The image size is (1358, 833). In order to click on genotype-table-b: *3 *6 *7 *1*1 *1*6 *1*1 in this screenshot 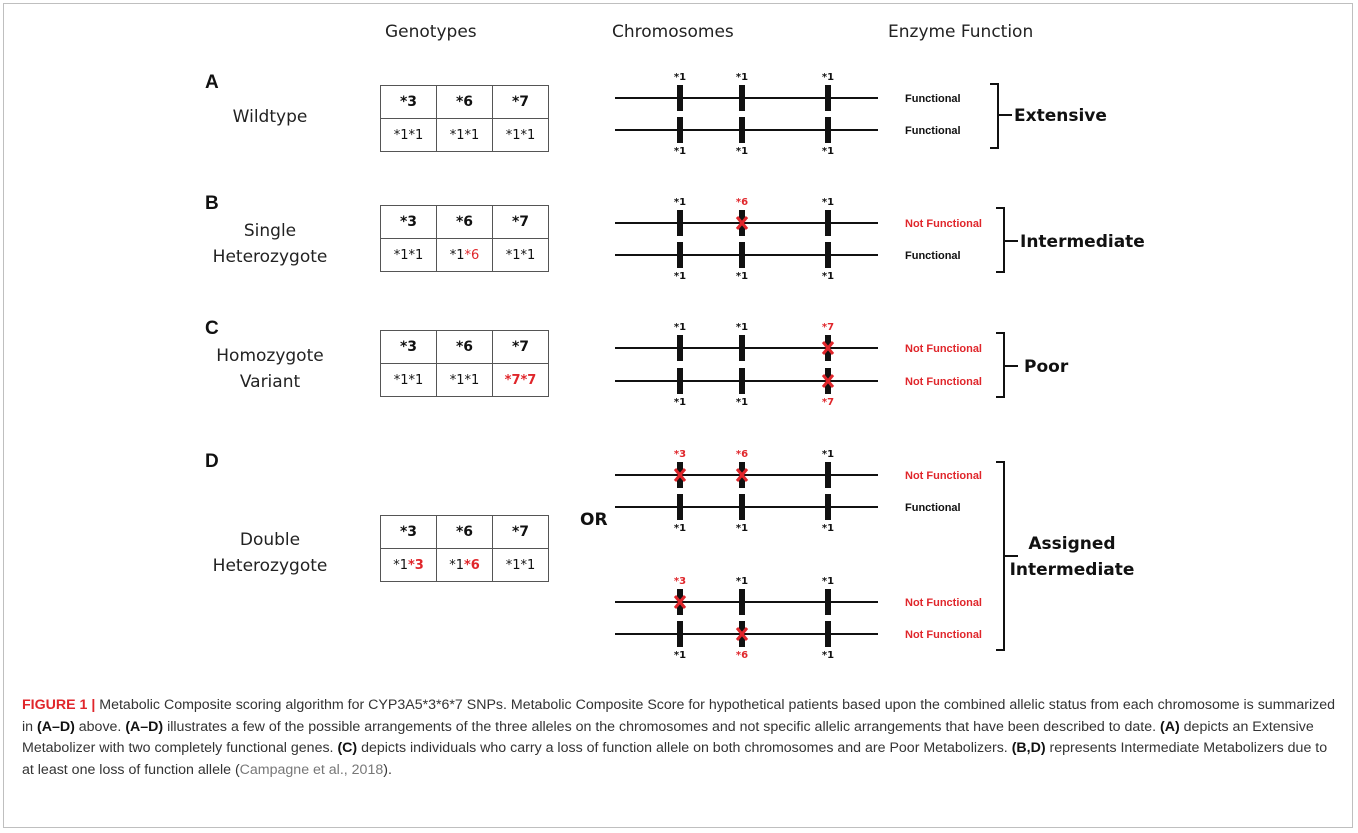, I will do `click(464, 238)`.